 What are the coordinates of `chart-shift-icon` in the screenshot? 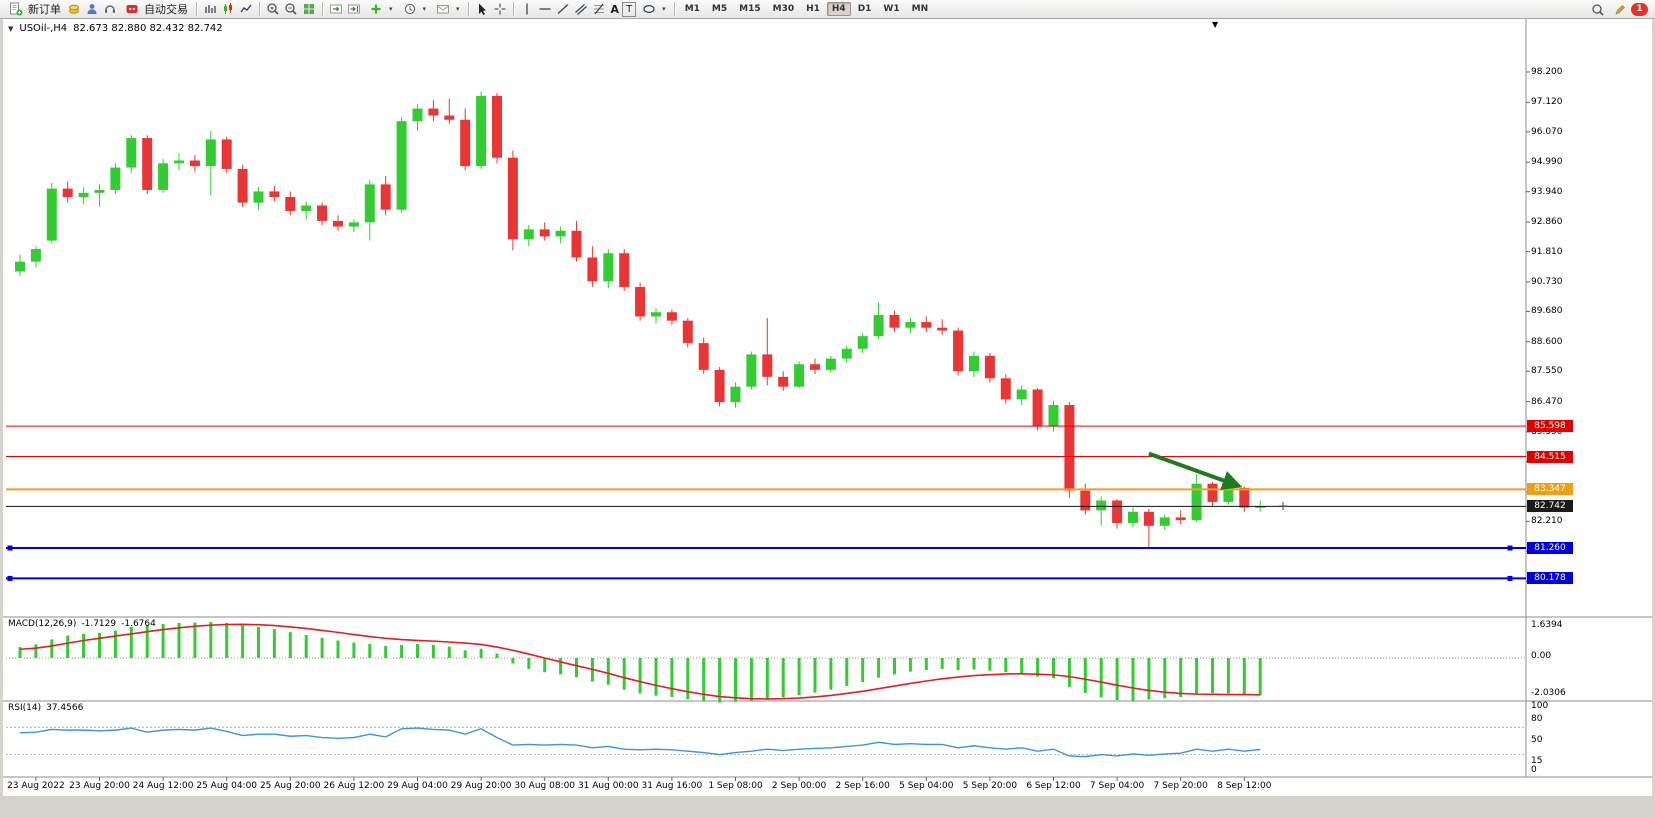 It's located at (354, 9).